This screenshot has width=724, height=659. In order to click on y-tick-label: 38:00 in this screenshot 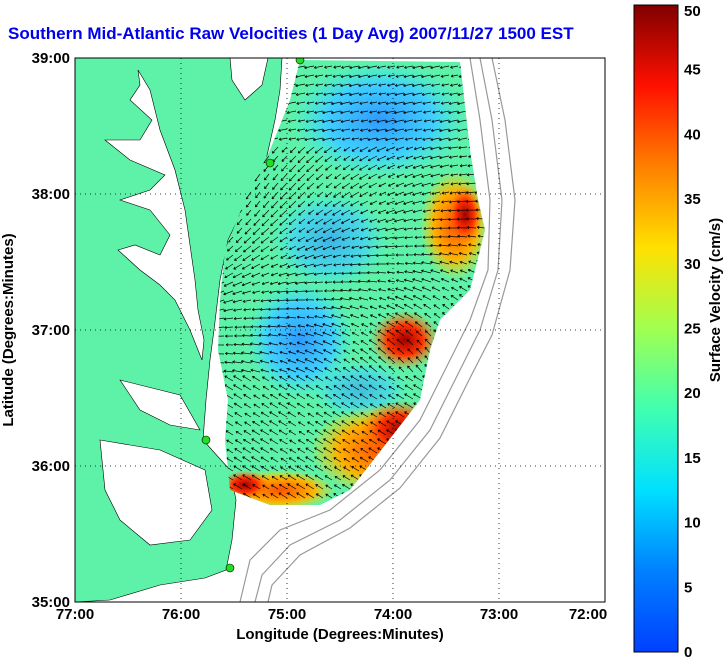, I will do `click(51, 194)`.